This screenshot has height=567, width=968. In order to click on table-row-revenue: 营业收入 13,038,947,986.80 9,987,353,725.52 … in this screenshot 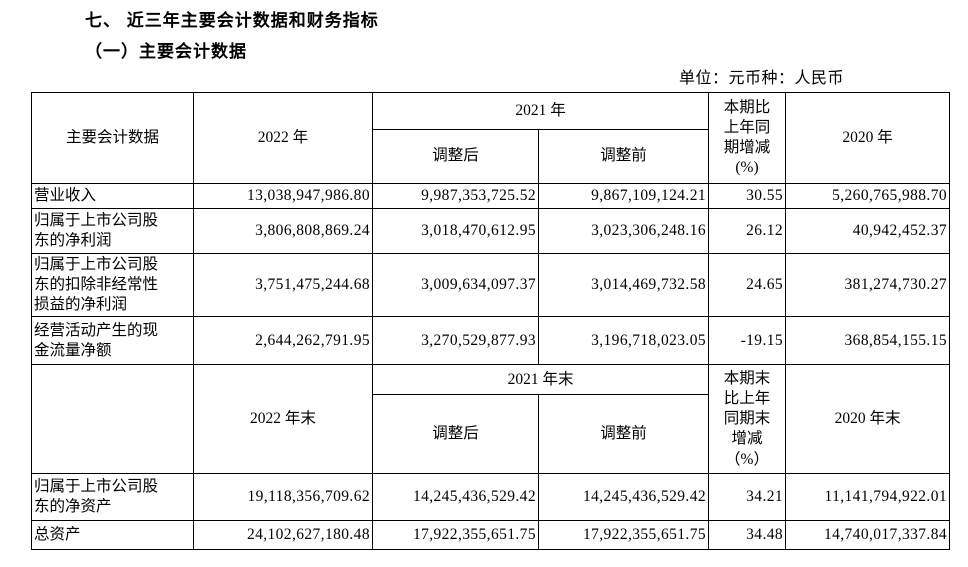, I will do `click(491, 196)`.